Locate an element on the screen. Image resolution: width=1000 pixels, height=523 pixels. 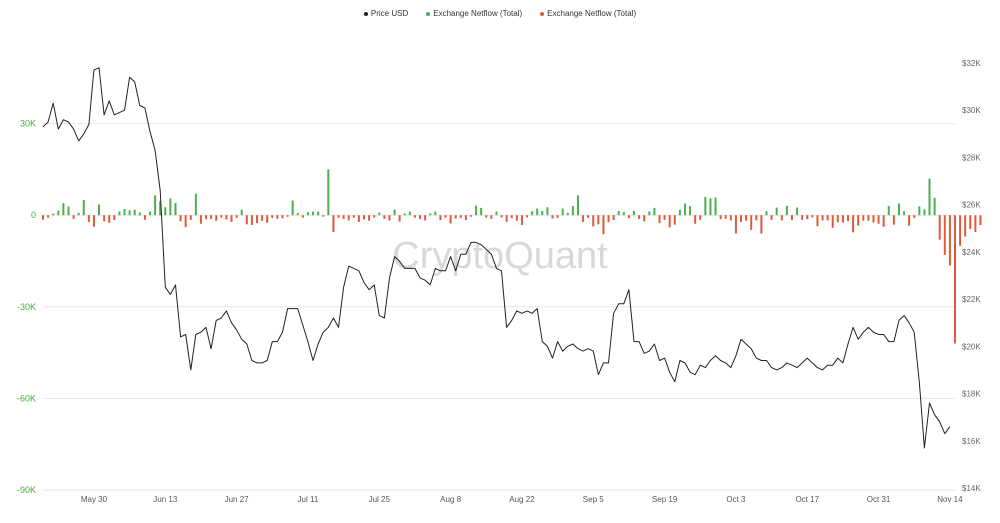
right-axis-tick-label: $22K is located at coordinates (971, 299).